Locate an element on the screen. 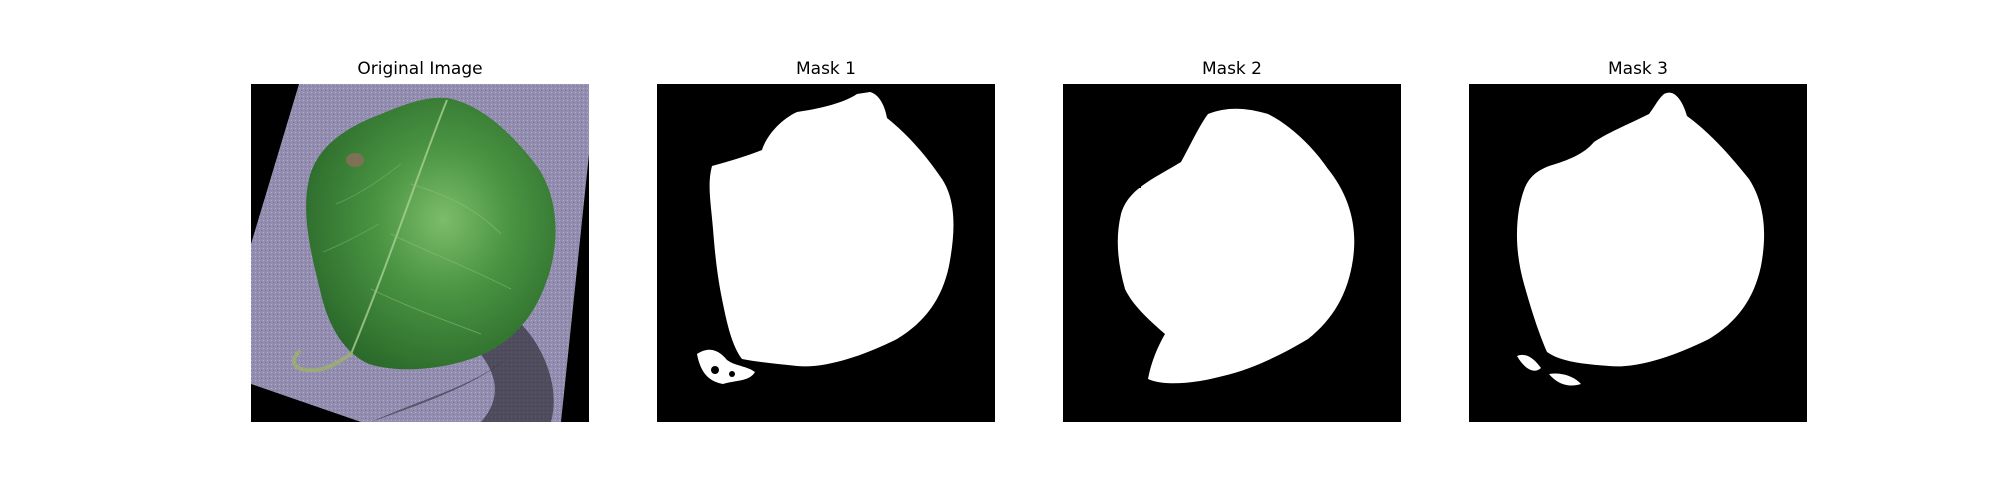 The image size is (2000, 500). panel-mask-2: Mask 2 is located at coordinates (1232, 240).